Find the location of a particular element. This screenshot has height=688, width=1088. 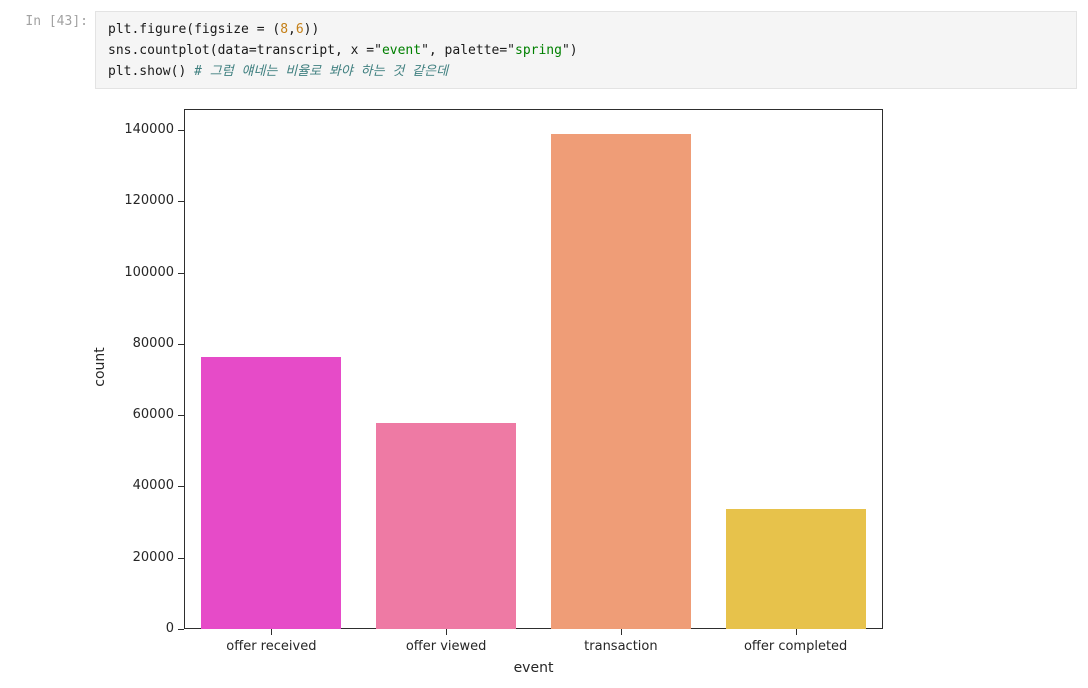

x-axis-label: event is located at coordinates (533, 668).